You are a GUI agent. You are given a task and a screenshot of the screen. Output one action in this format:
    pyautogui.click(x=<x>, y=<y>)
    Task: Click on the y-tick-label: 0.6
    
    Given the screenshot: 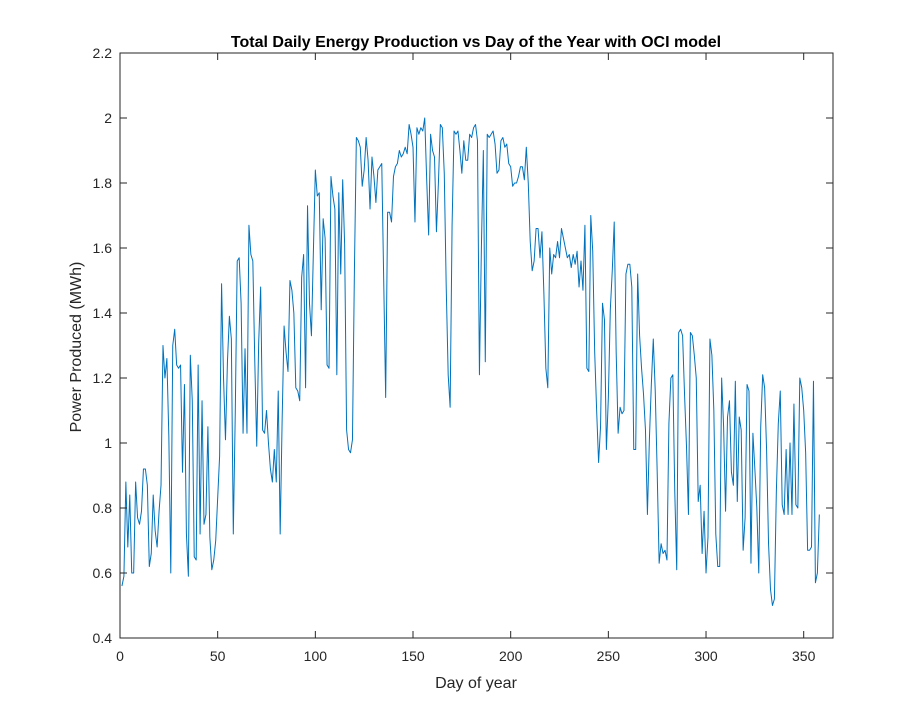 What is the action you would take?
    pyautogui.click(x=103, y=573)
    